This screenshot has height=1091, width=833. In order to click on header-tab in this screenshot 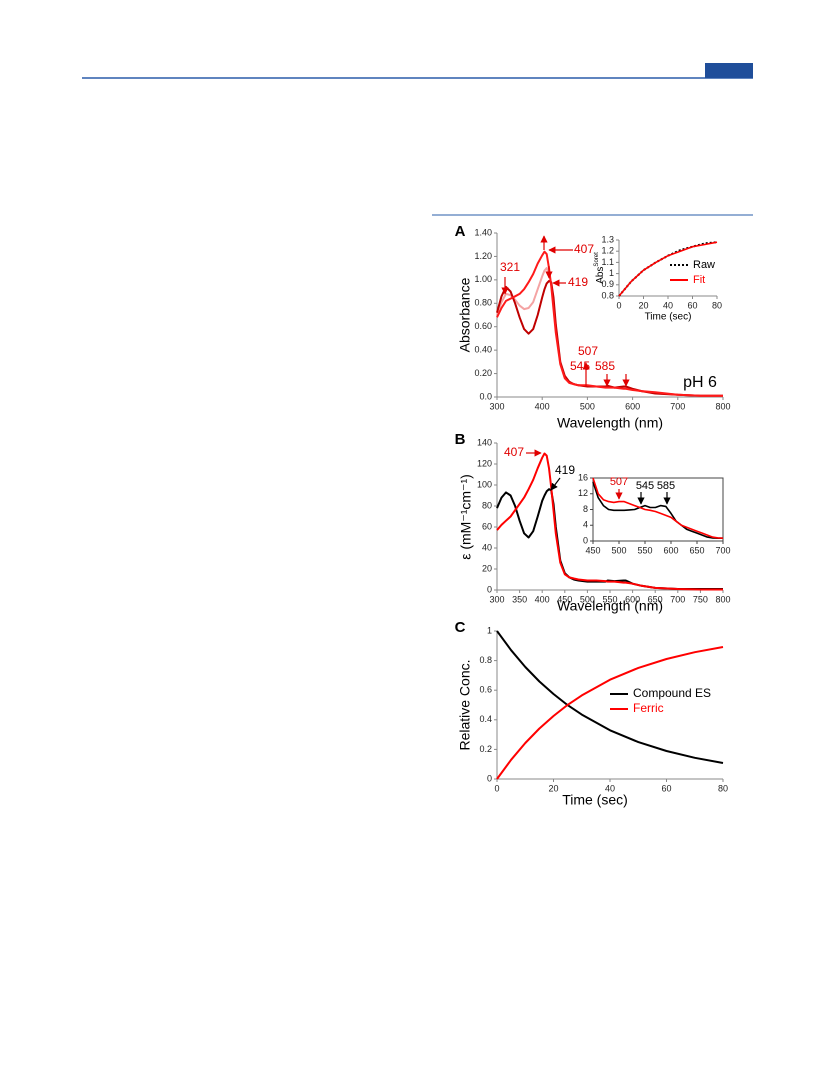, I will do `click(729, 70)`.